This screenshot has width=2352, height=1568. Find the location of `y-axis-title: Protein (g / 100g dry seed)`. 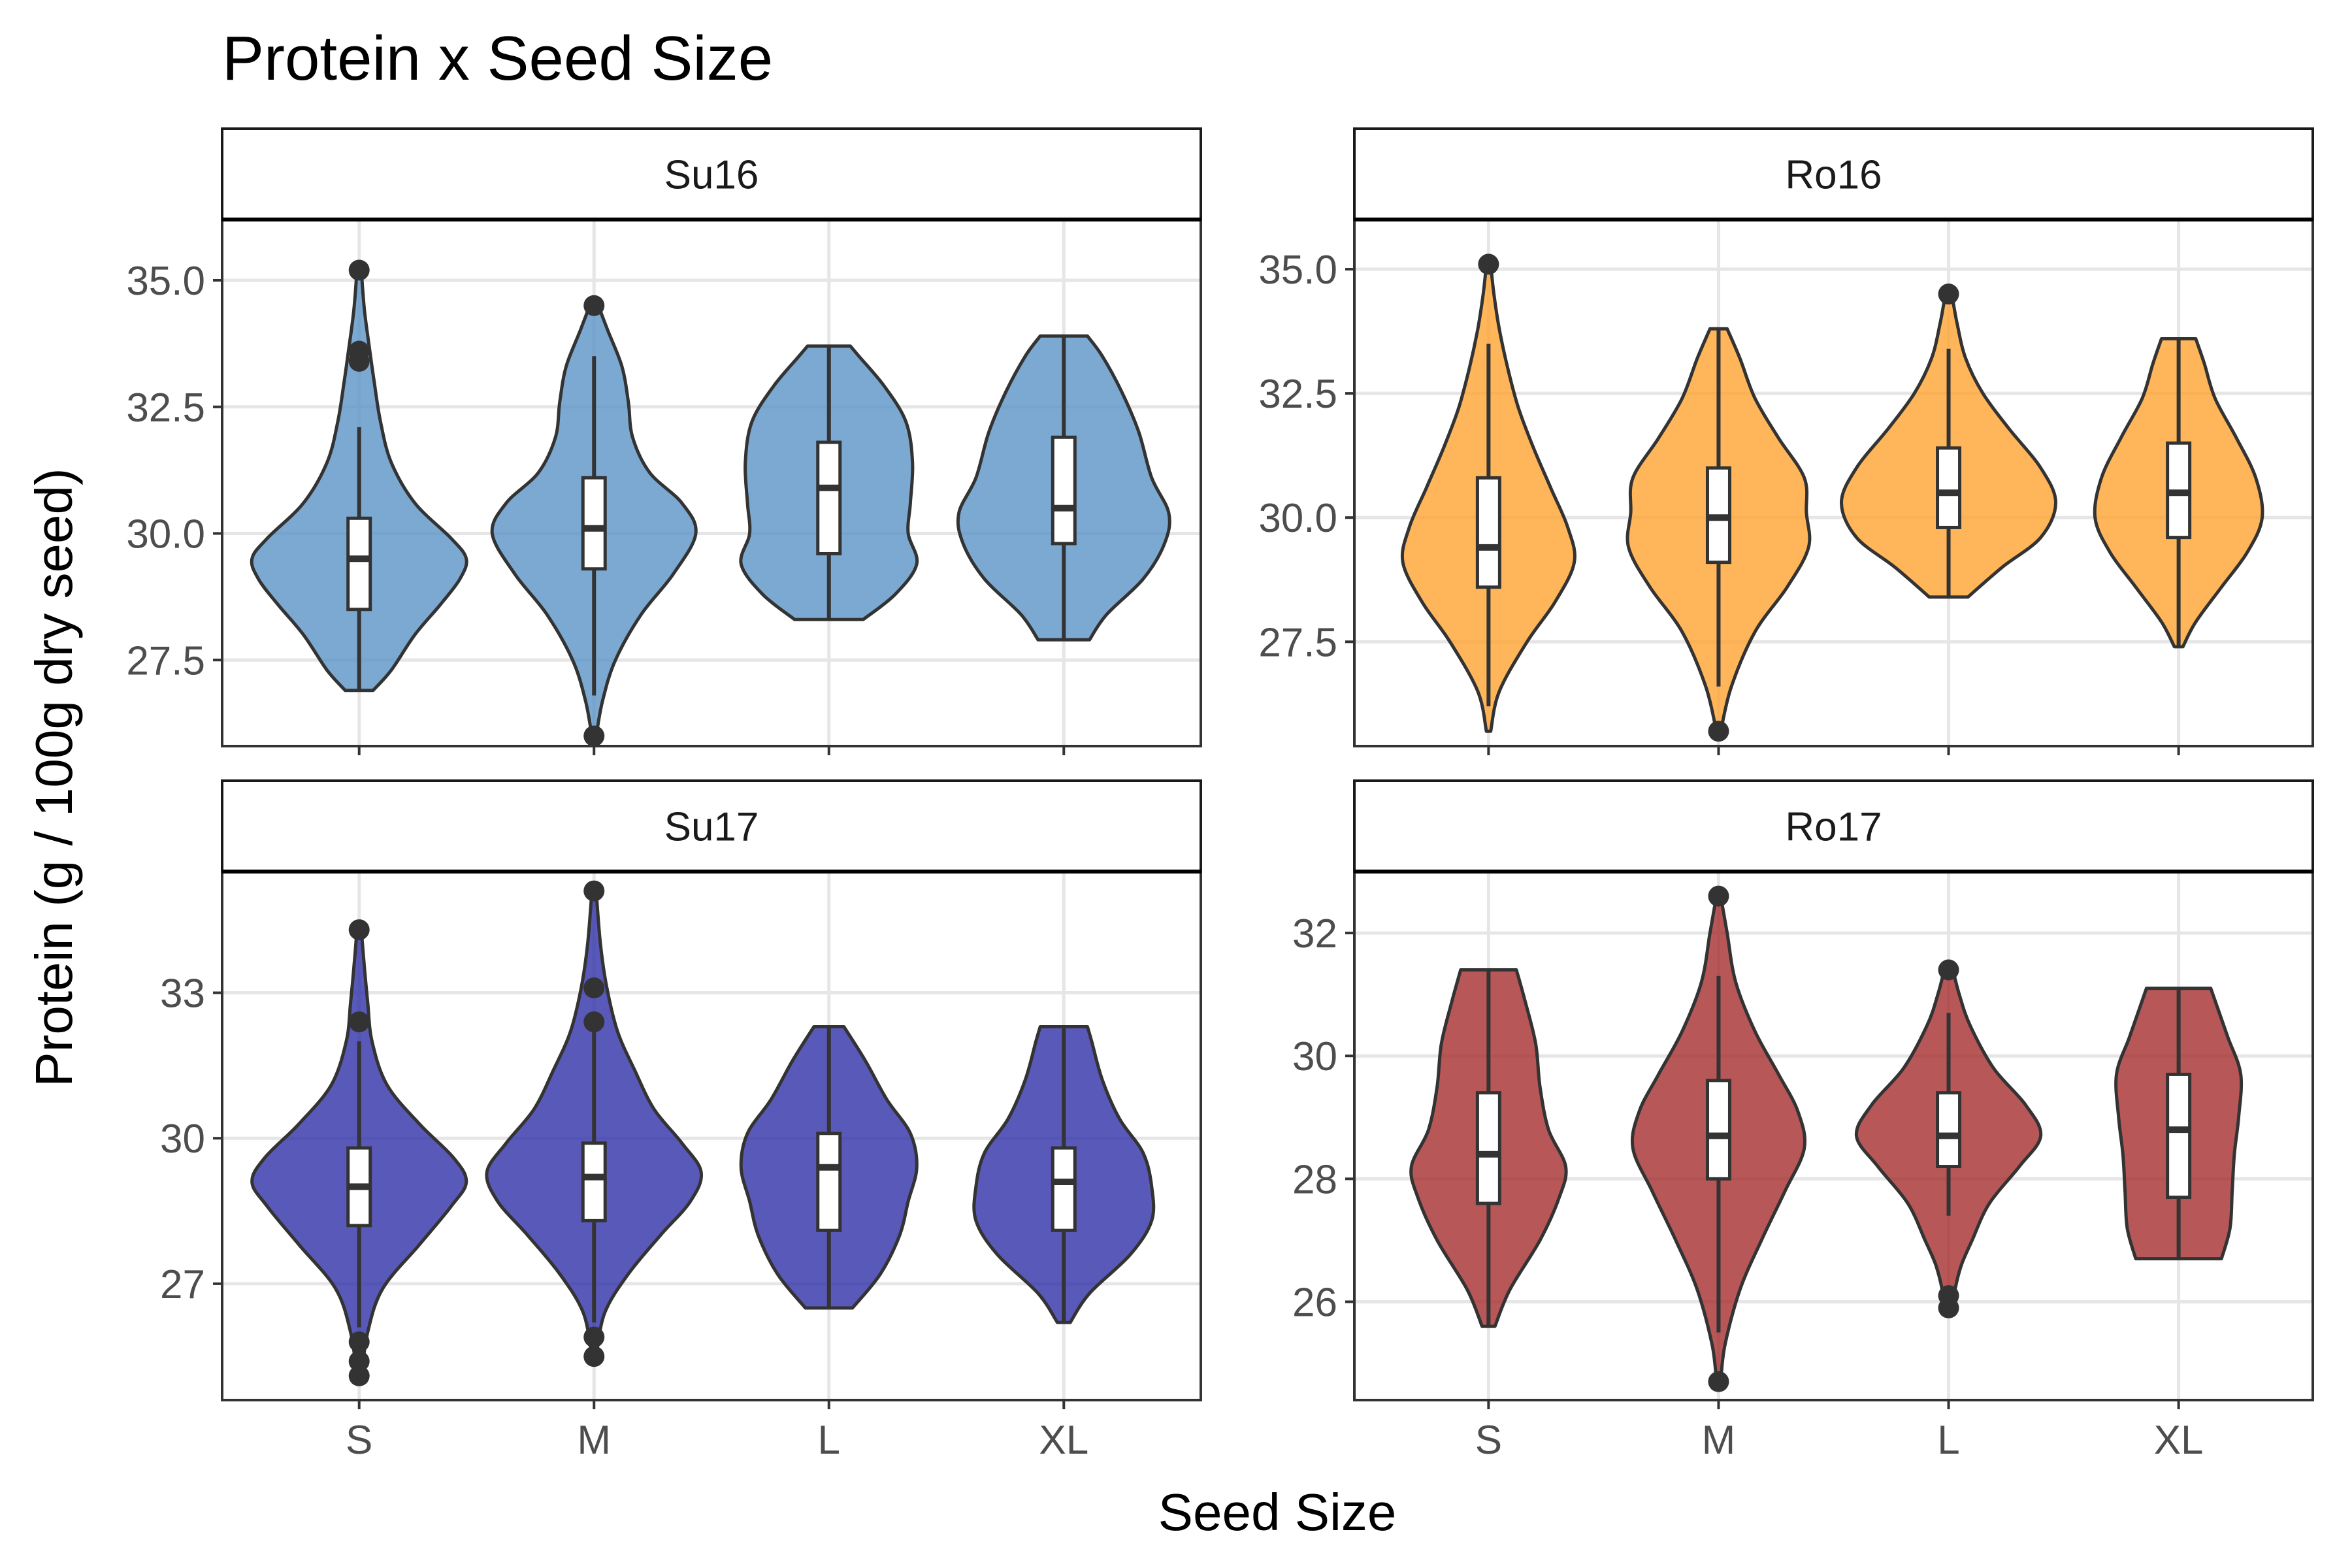

y-axis-title: Protein (g / 100g dry seed) is located at coordinates (54, 777).